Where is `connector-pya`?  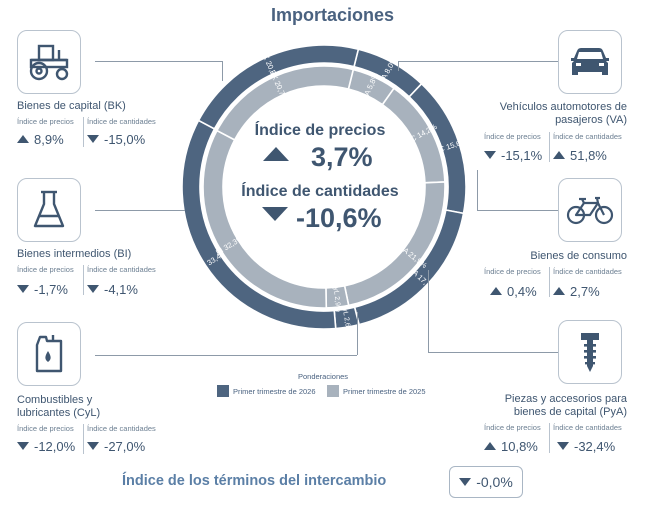
connector-pya is located at coordinates (493, 352).